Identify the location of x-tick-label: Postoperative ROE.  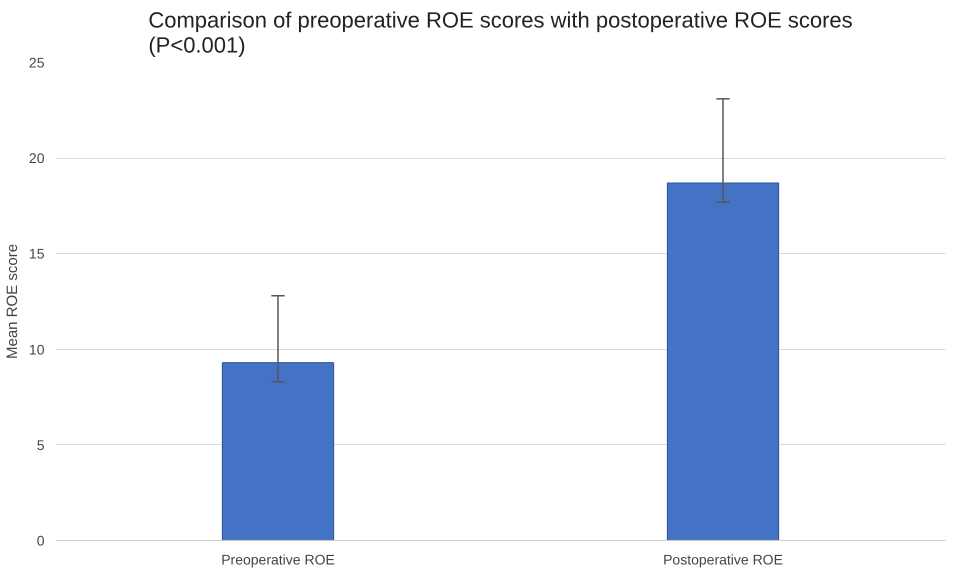
(723, 560).